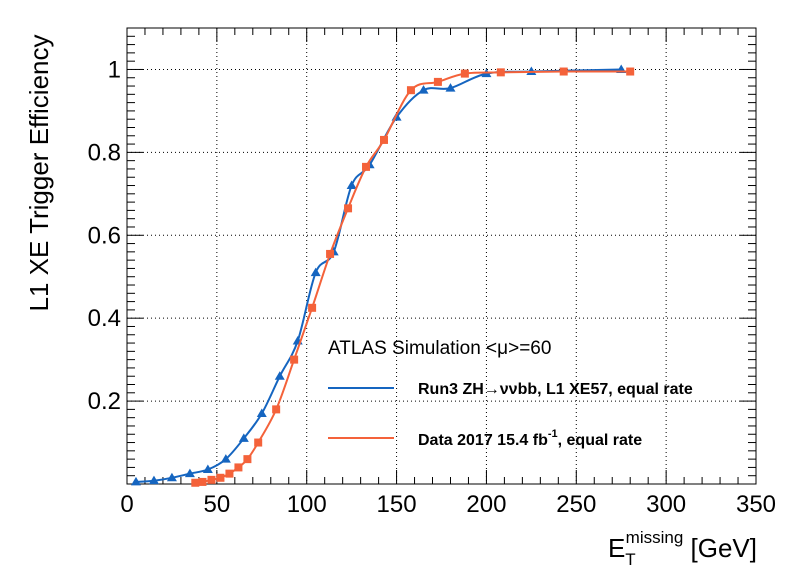 This screenshot has height=574, width=798. I want to click on x-axis-title-unit: [GeV], so click(720, 548).